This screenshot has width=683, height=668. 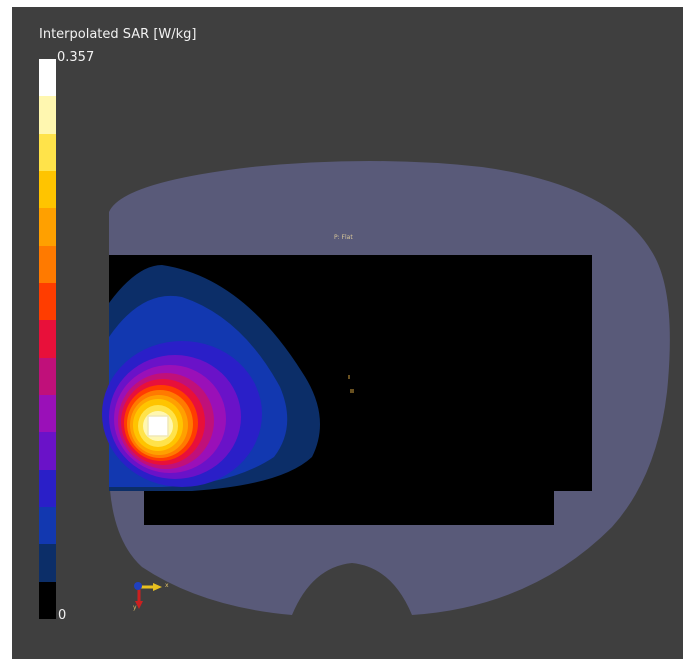 What do you see at coordinates (118, 34) in the screenshot?
I see `legend-title: Interpolated SAR [W/kg]` at bounding box center [118, 34].